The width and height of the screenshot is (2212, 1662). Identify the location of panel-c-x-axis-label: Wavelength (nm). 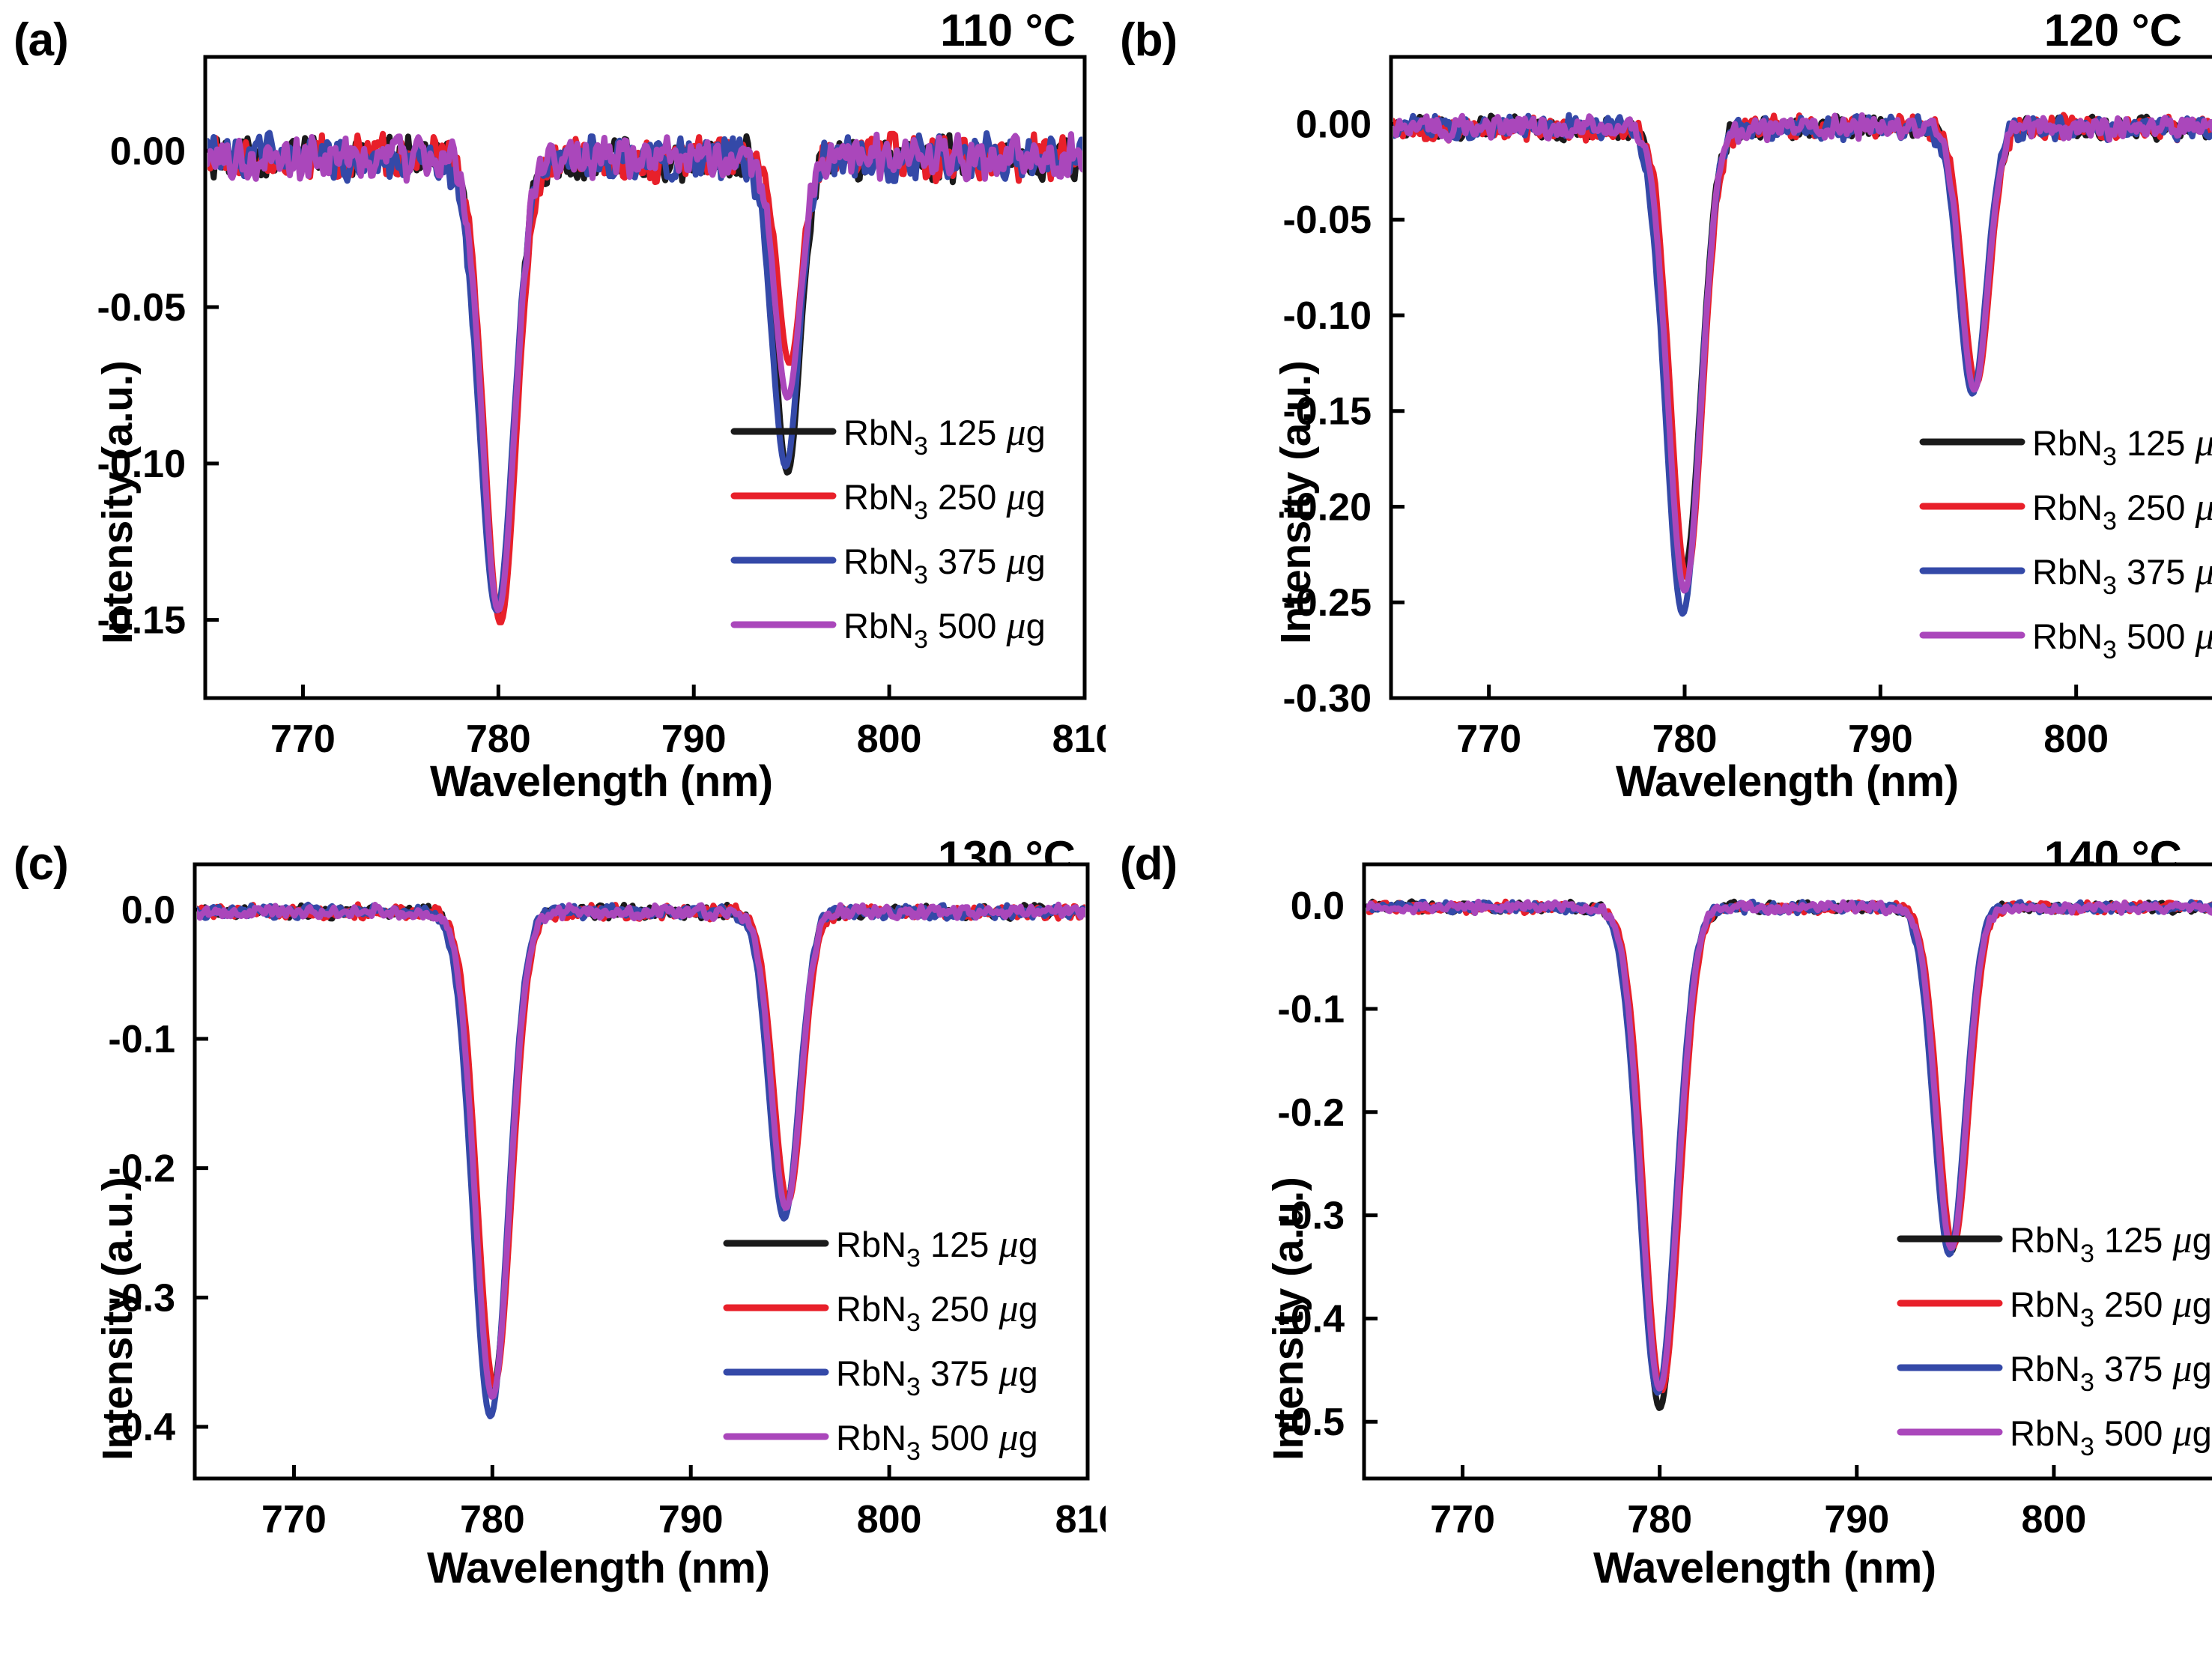
(598, 1568).